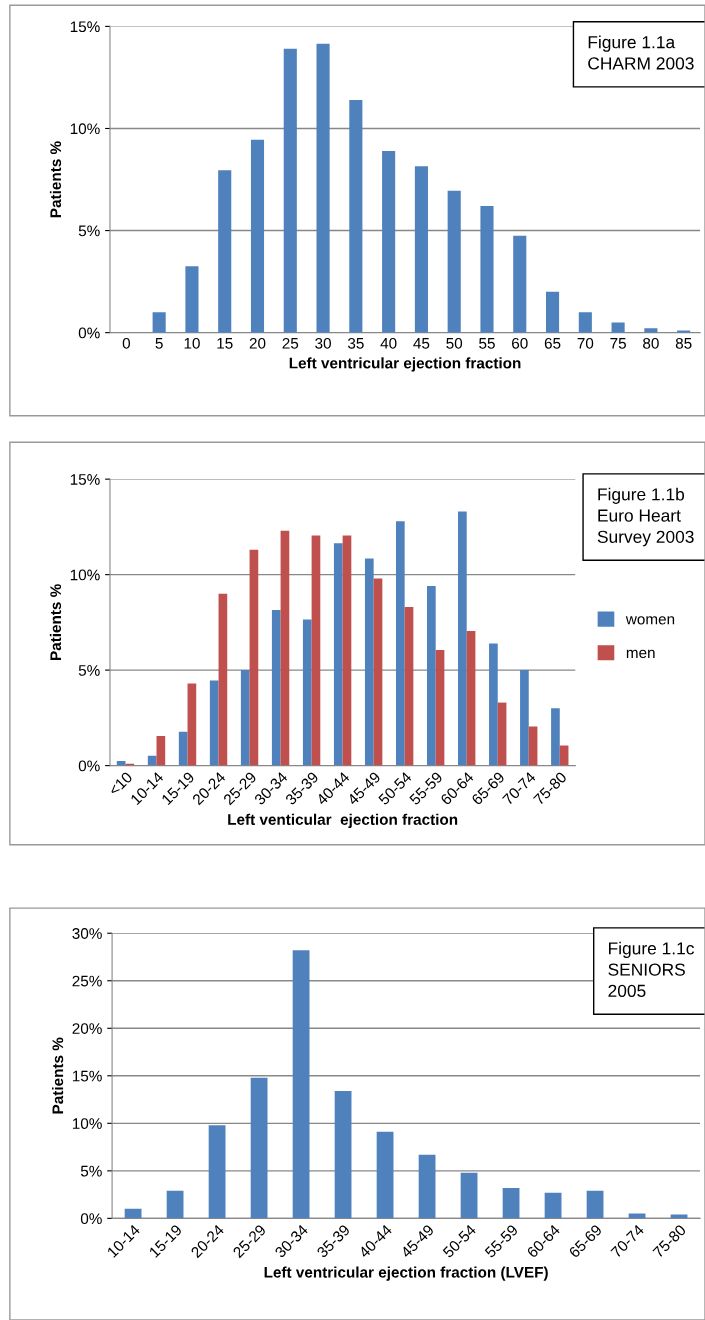 The height and width of the screenshot is (1320, 705). What do you see at coordinates (225, 343) in the screenshot?
I see `x-tick-label: 15` at bounding box center [225, 343].